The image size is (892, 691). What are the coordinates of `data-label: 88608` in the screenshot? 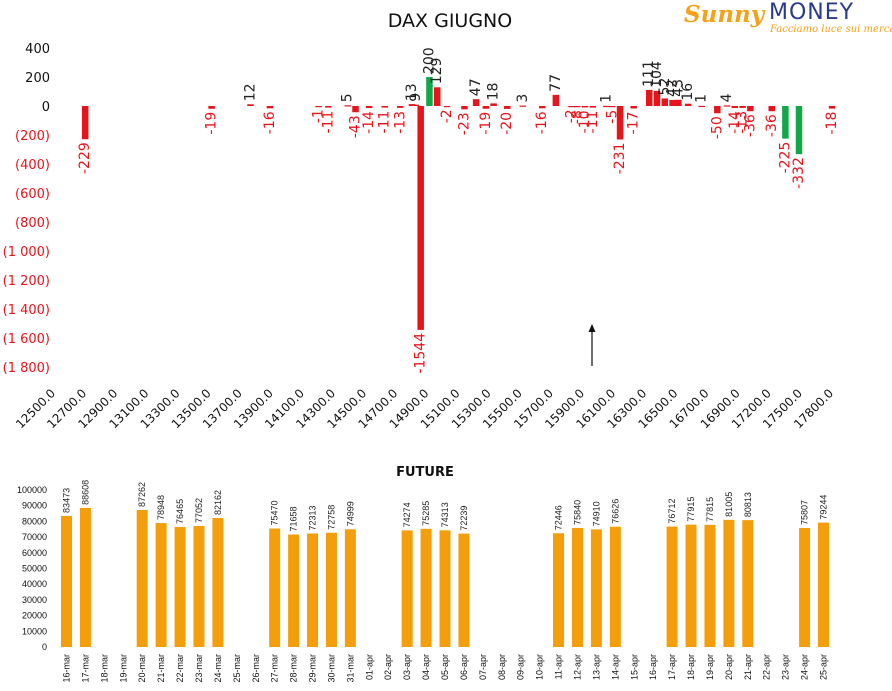 It's located at (85, 492).